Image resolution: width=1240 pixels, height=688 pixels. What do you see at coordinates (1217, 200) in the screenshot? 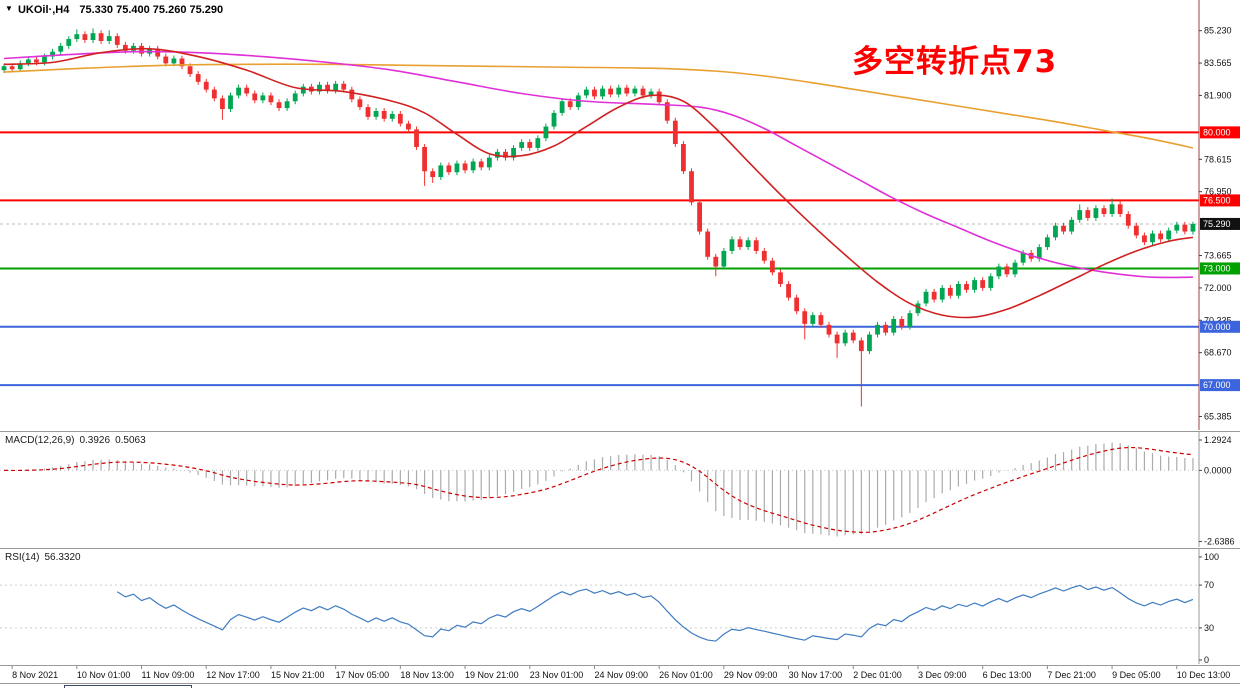
I see `price-badge-label: 76.500` at bounding box center [1217, 200].